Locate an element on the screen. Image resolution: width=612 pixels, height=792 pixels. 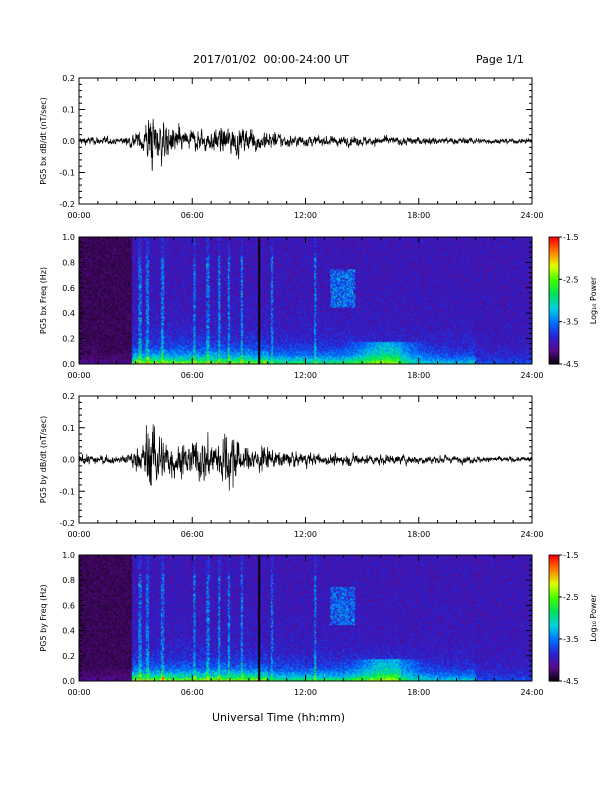
x-tick-label: 18:00 is located at coordinates (418, 215).